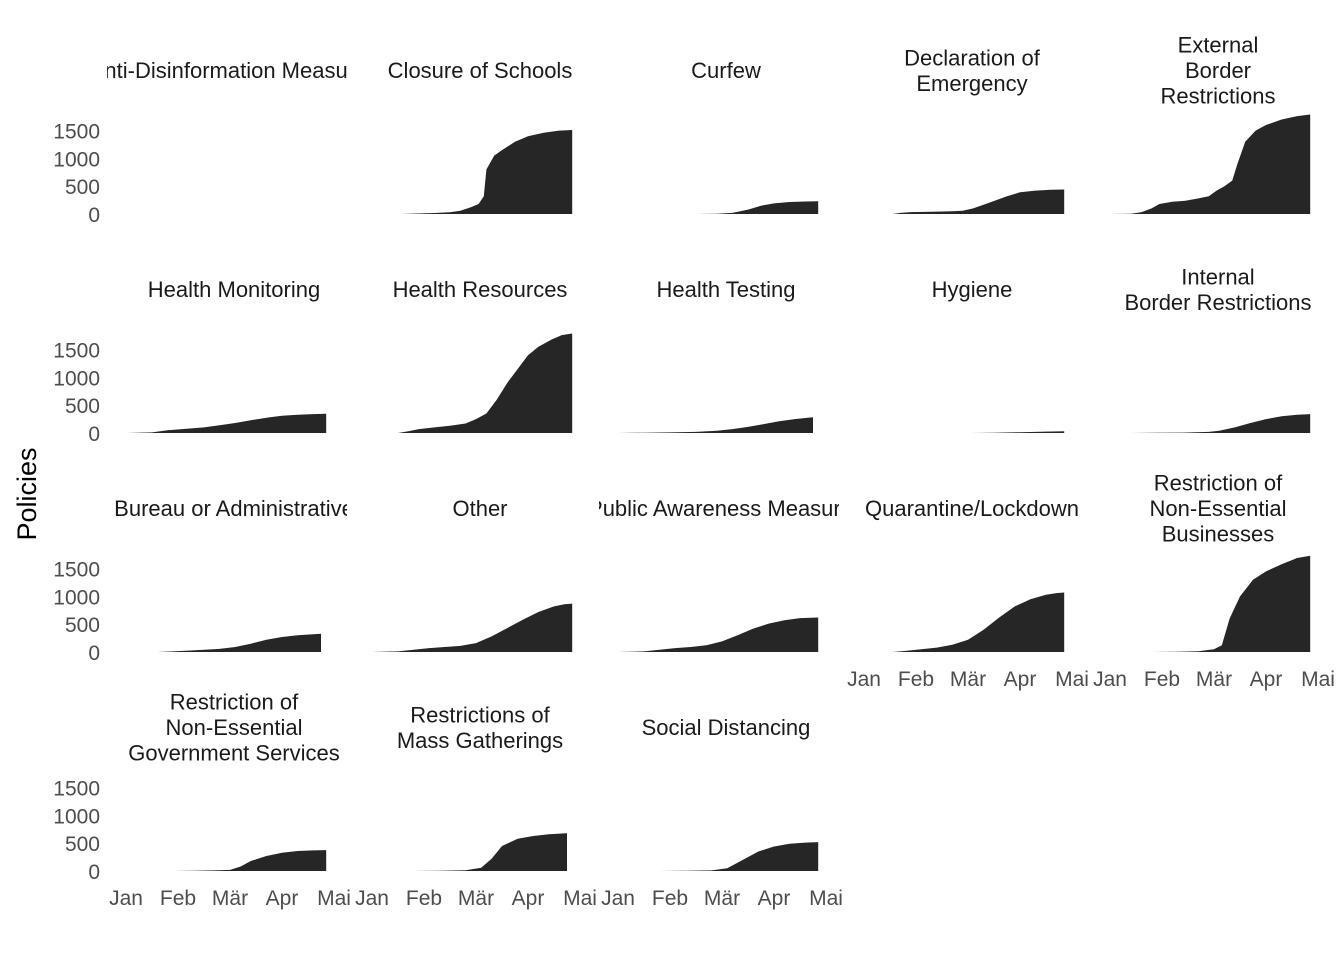 Image resolution: width=1344 pixels, height=960 pixels. I want to click on facet-panel: Other, so click(472, 574).